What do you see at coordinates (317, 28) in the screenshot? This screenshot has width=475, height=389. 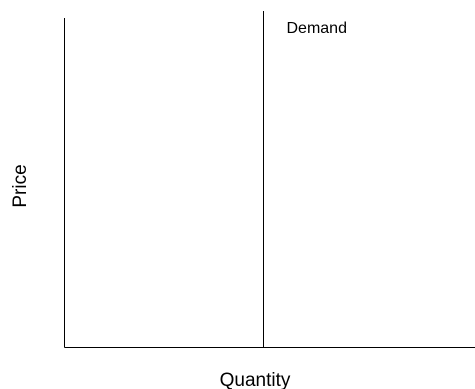 I see `demand-label: Demand` at bounding box center [317, 28].